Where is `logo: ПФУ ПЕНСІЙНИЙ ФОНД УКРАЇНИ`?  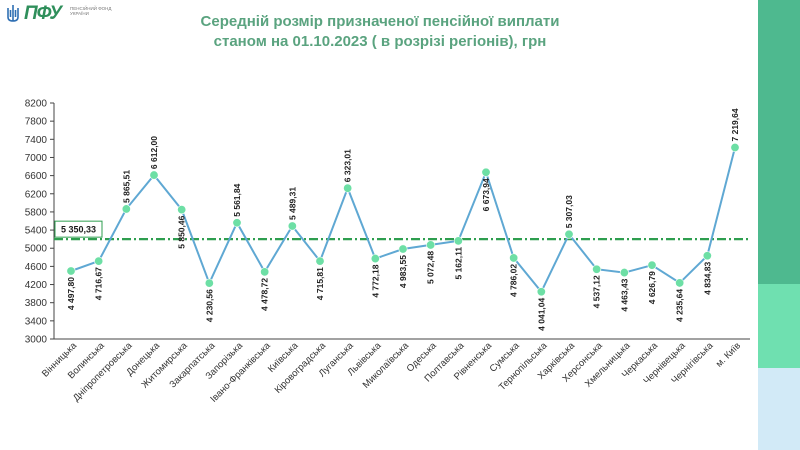
logo: ПФУ ПЕНСІЙНИЙ ФОНД УКРАЇНИ is located at coordinates (76, 14).